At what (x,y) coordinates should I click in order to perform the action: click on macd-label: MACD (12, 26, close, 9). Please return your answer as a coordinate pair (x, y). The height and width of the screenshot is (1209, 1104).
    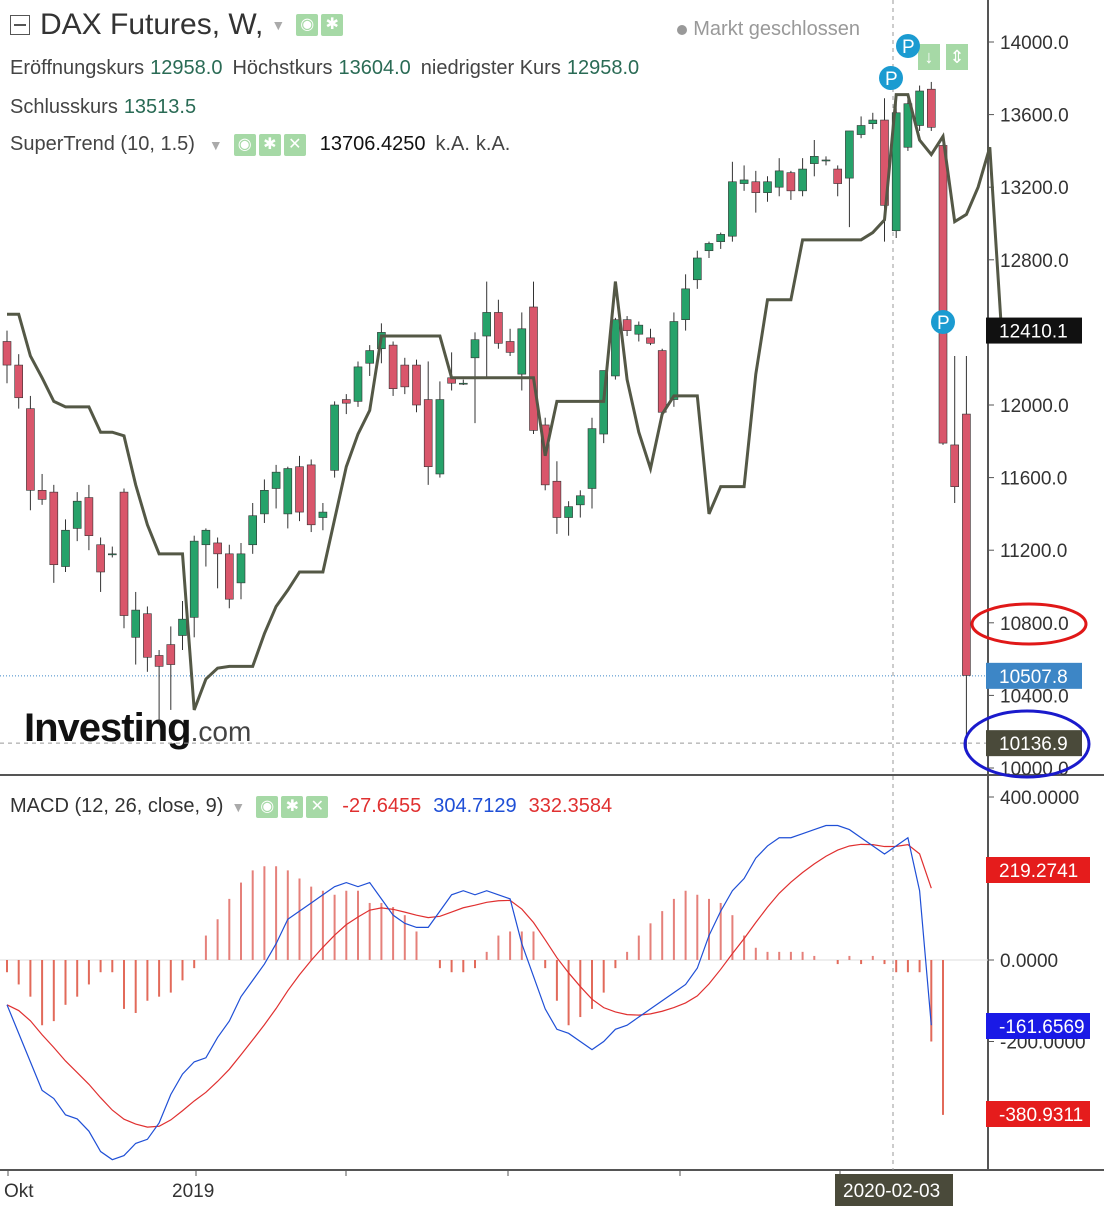
    Looking at the image, I should click on (117, 806).